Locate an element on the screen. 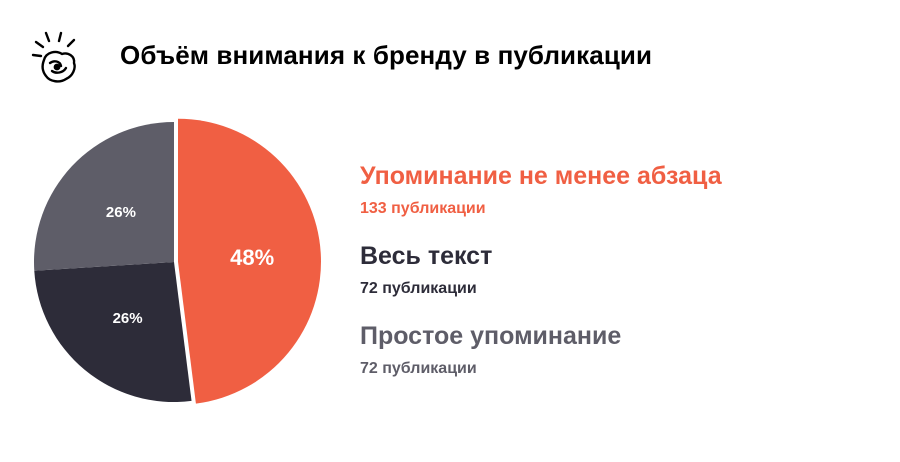 This screenshot has width=900, height=462. legend-name: Упоминание не менее абзаца is located at coordinates (541, 176).